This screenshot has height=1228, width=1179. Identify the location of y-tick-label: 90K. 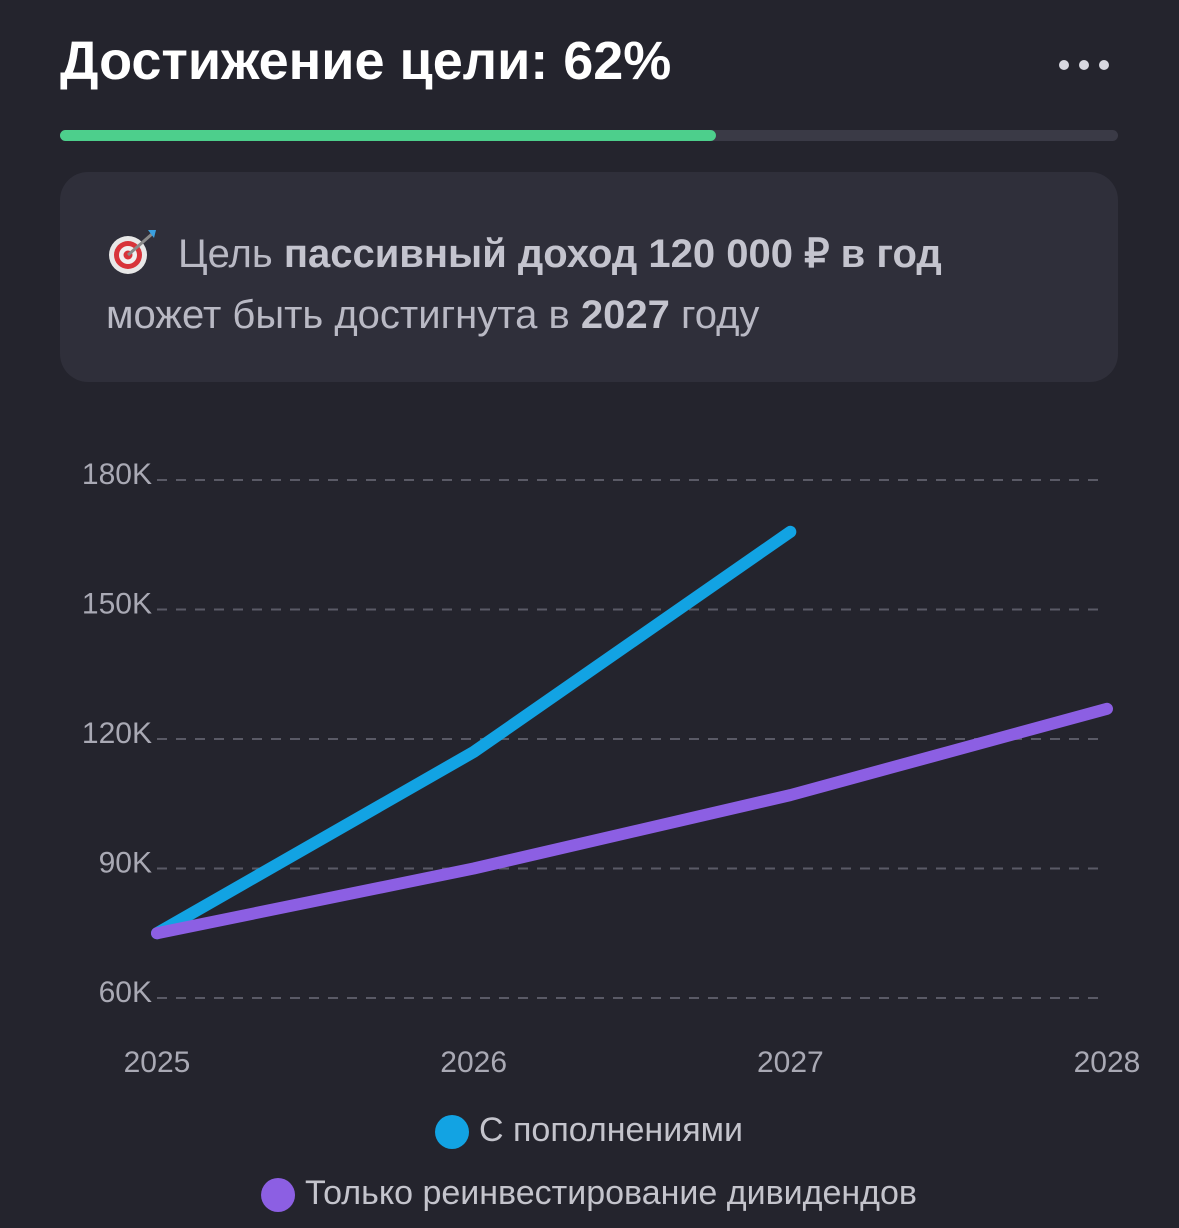
(125, 862).